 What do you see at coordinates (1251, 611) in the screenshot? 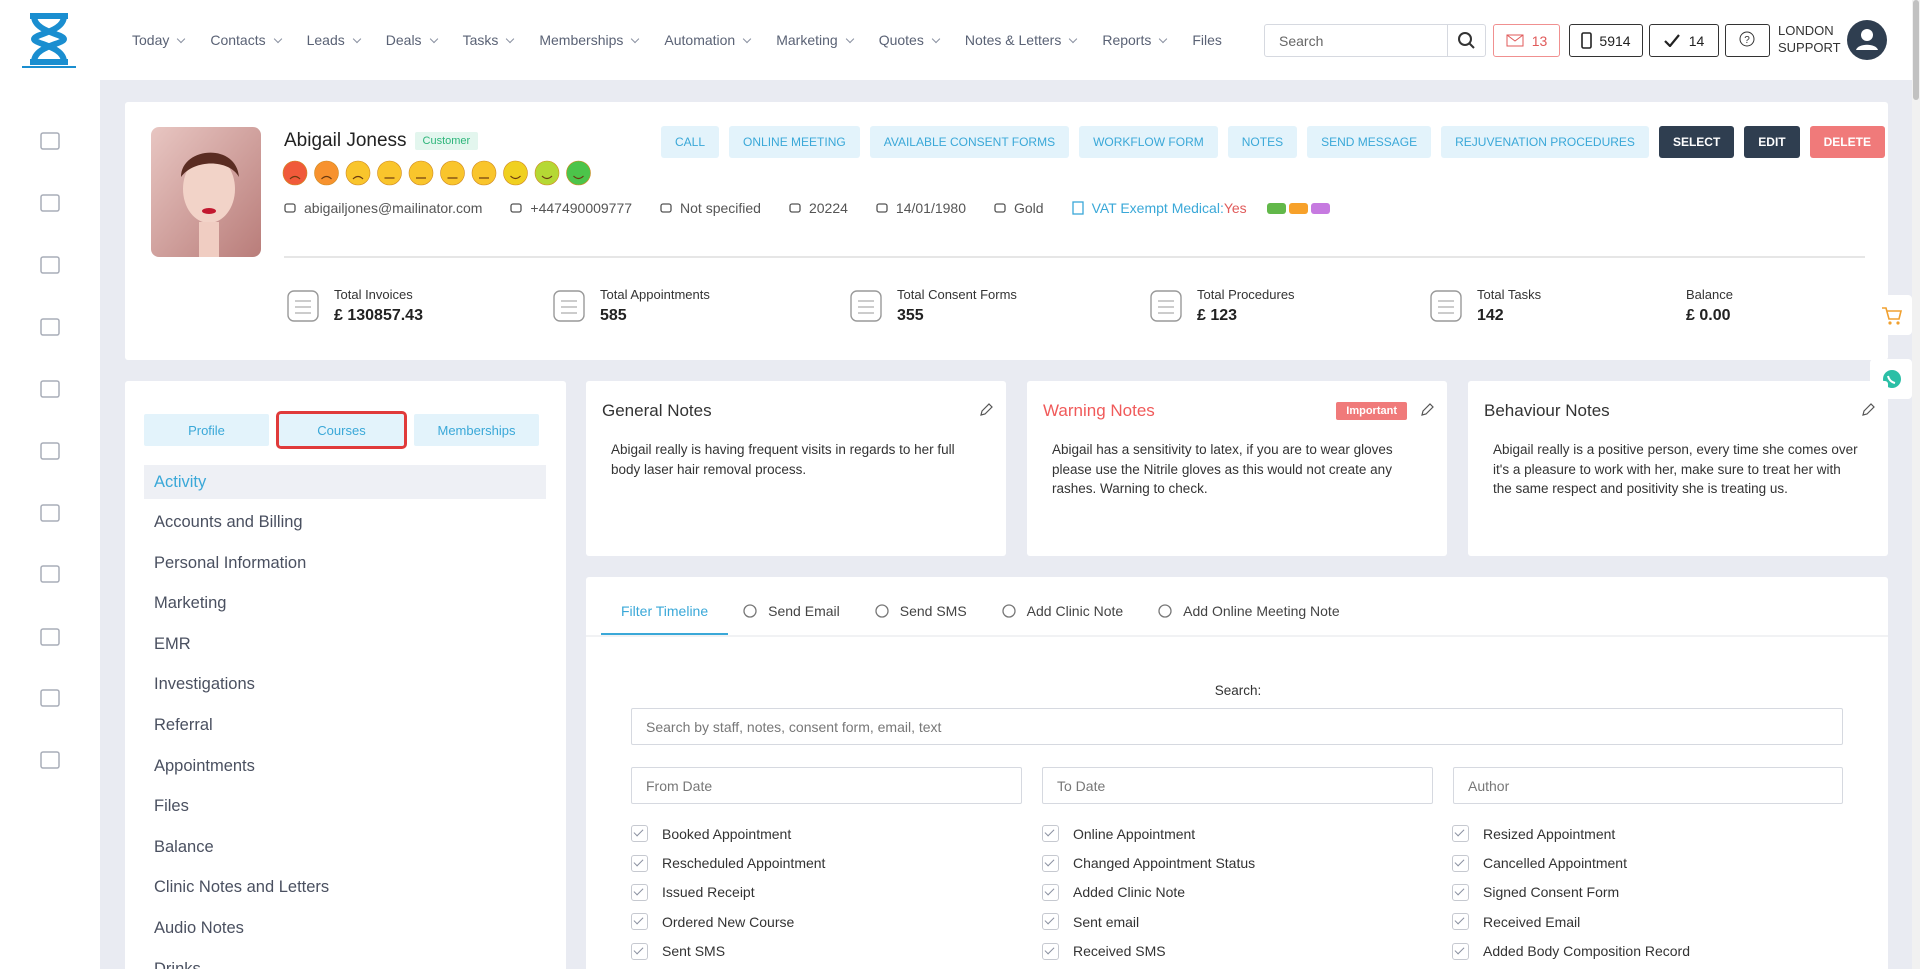
I see `timeline-tab: Add Online Meeting Note` at bounding box center [1251, 611].